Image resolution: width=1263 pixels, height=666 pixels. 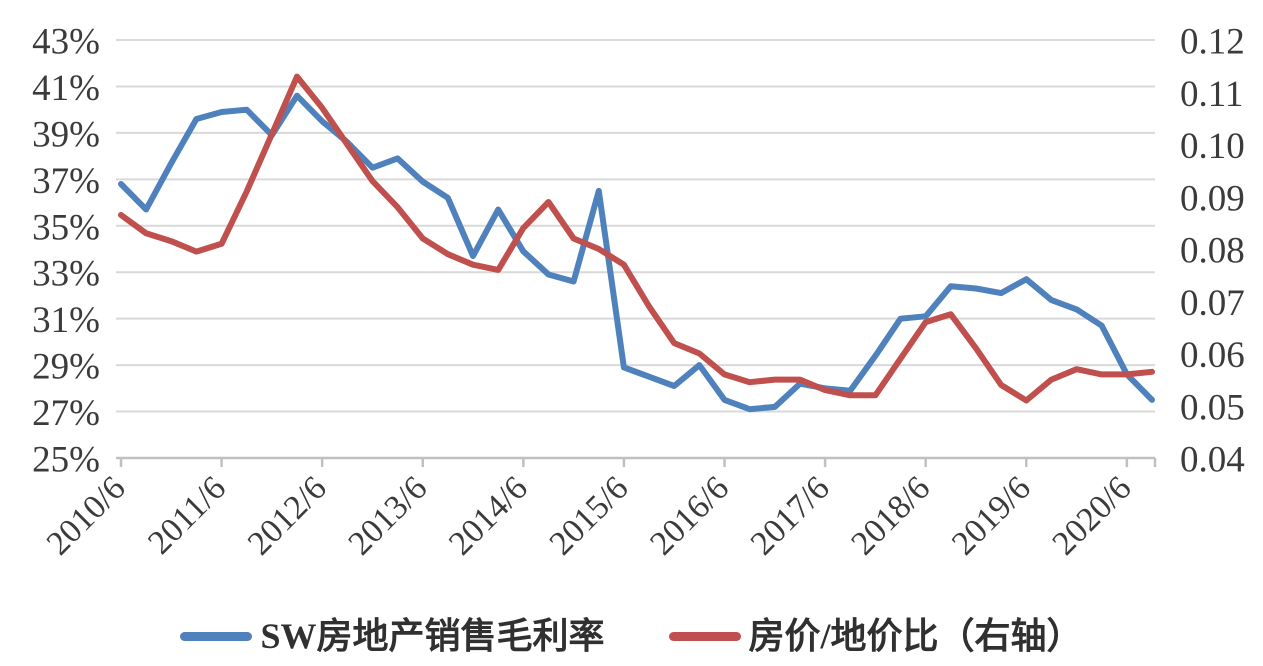 I want to click on right-axis-label: 0.11, so click(x=1211, y=94).